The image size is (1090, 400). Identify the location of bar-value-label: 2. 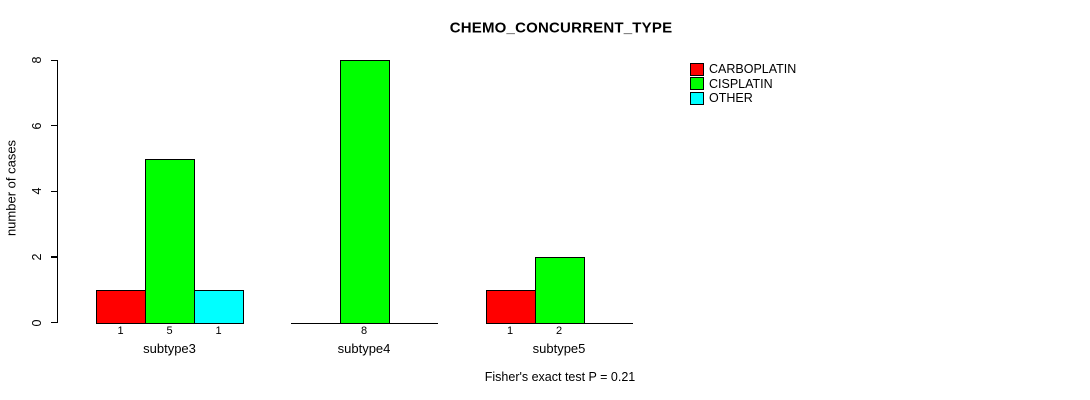
(559, 330).